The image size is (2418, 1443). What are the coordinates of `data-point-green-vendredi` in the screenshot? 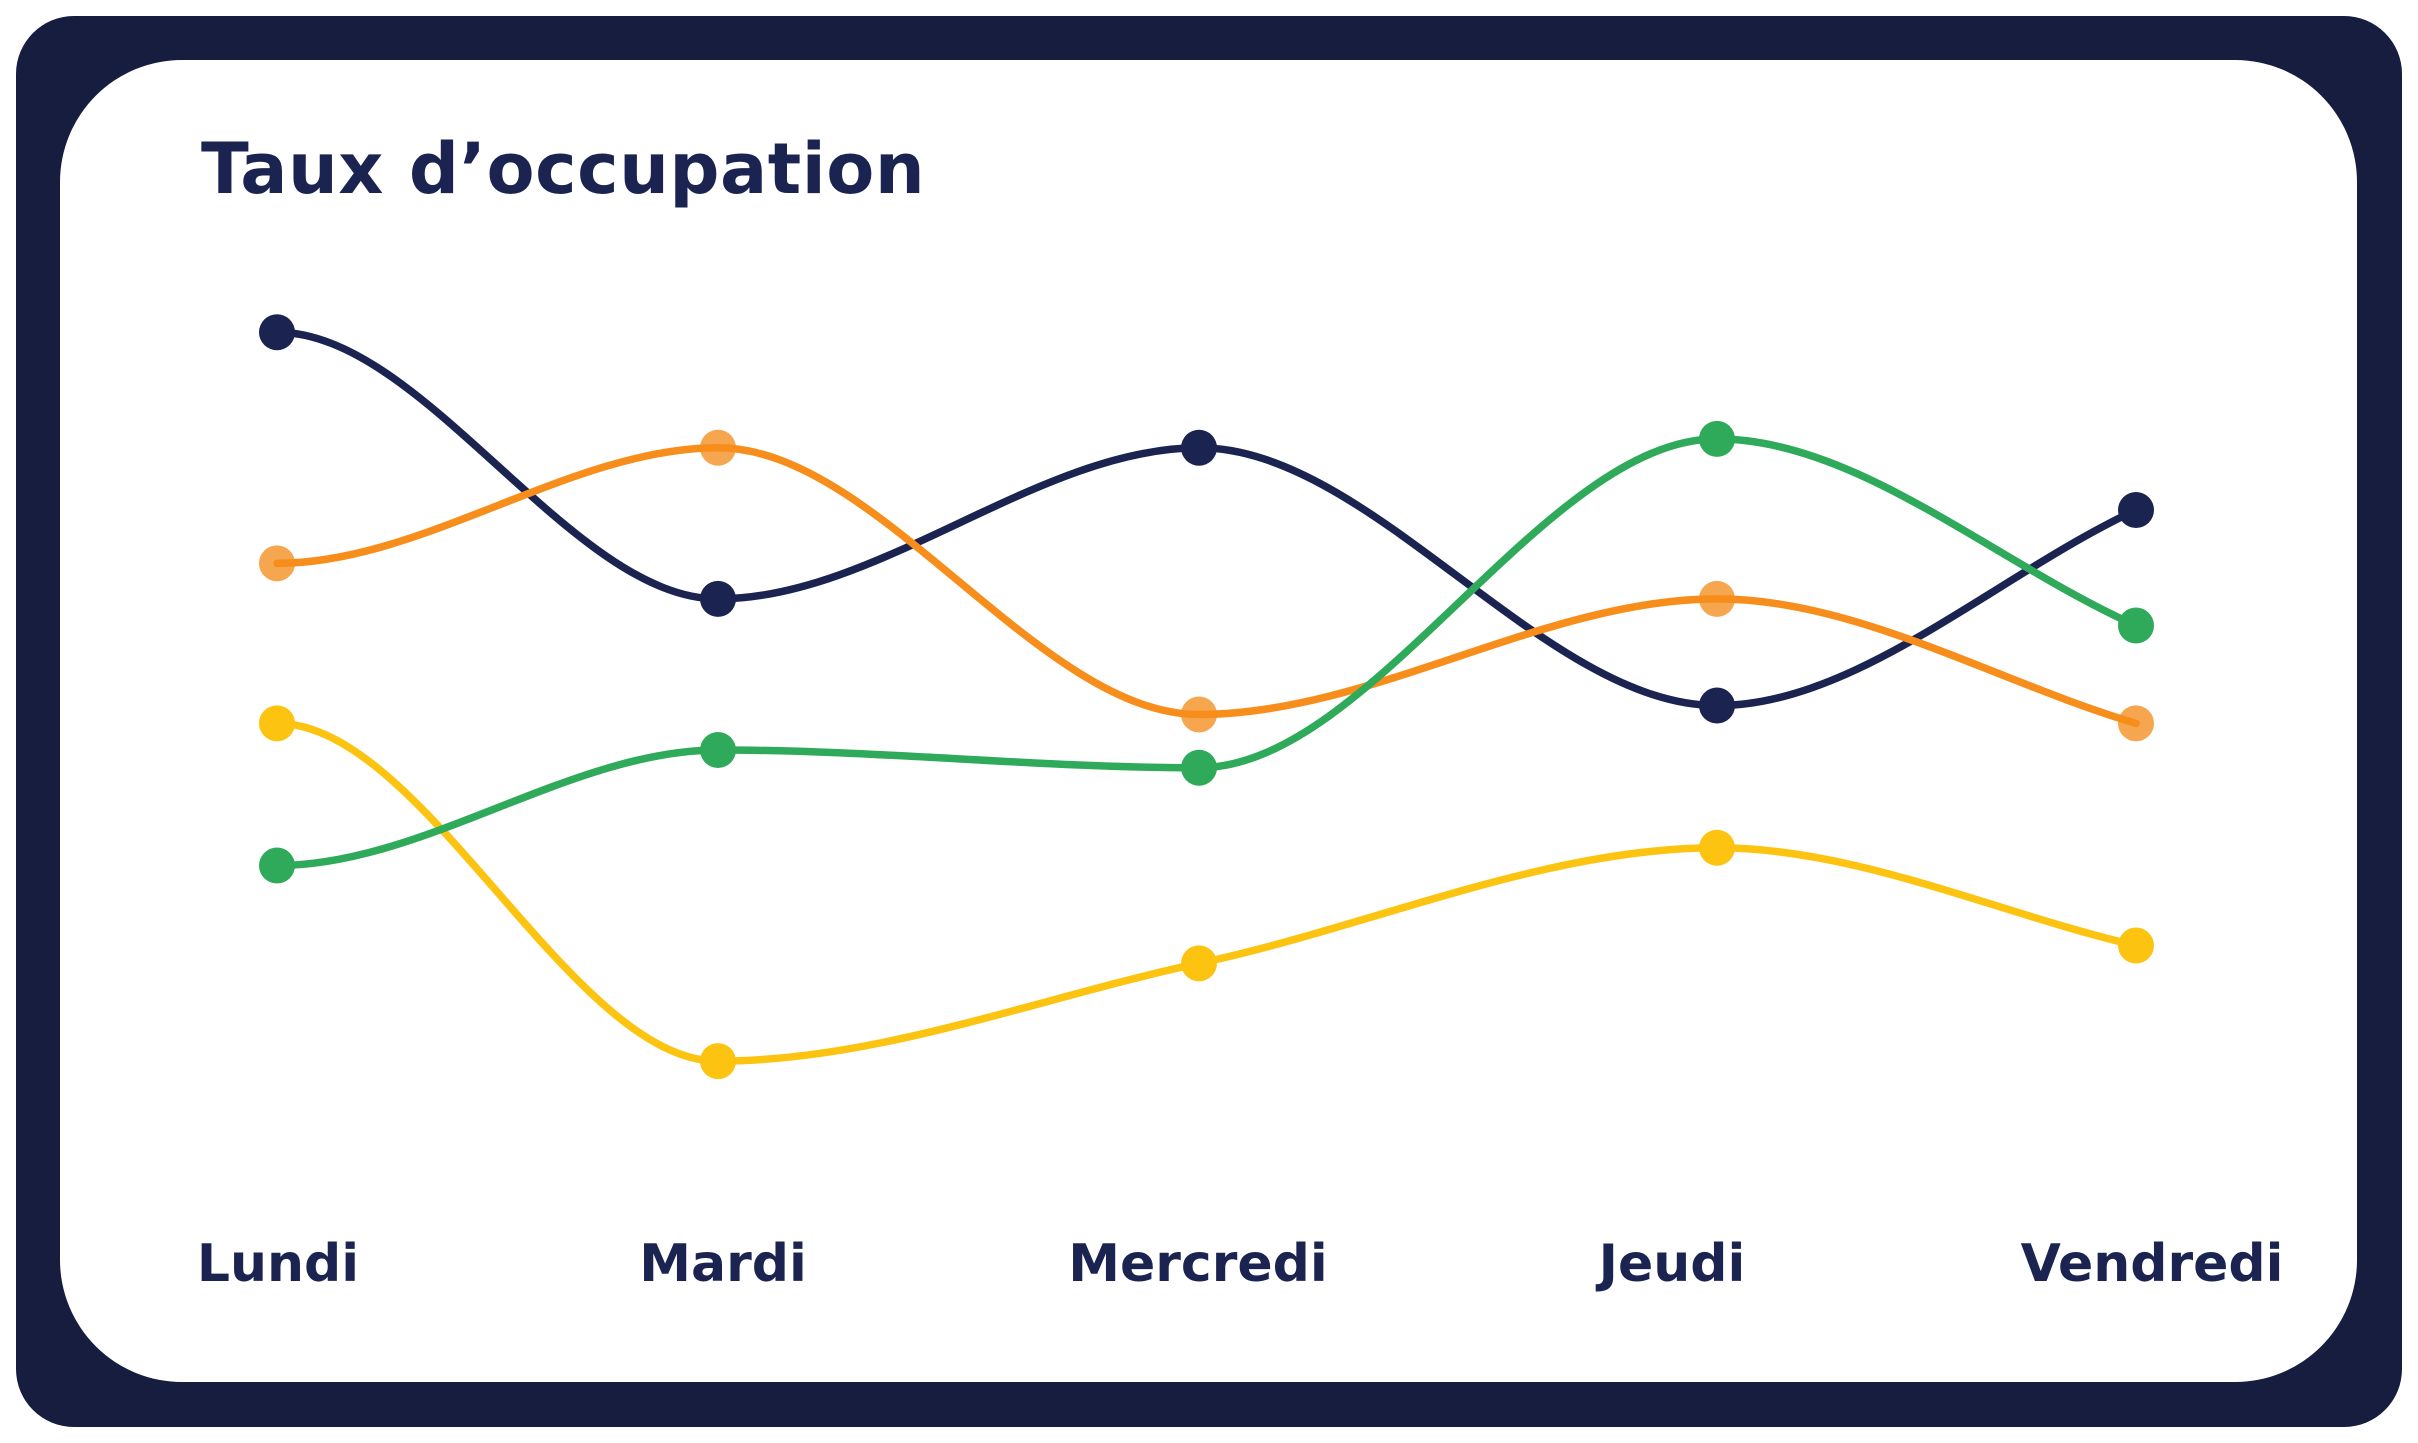 It's located at (2136, 625).